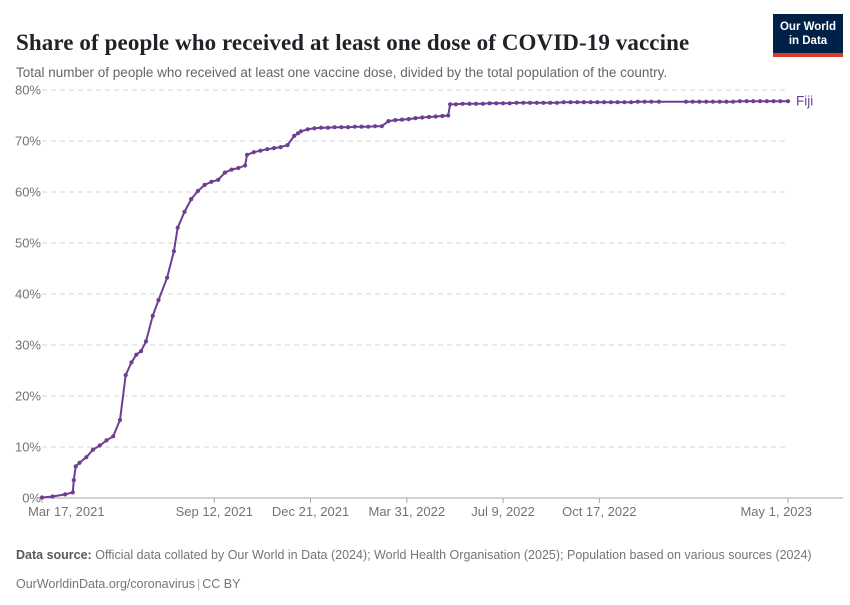  What do you see at coordinates (221, 583) in the screenshot?
I see `license-label: CC BY` at bounding box center [221, 583].